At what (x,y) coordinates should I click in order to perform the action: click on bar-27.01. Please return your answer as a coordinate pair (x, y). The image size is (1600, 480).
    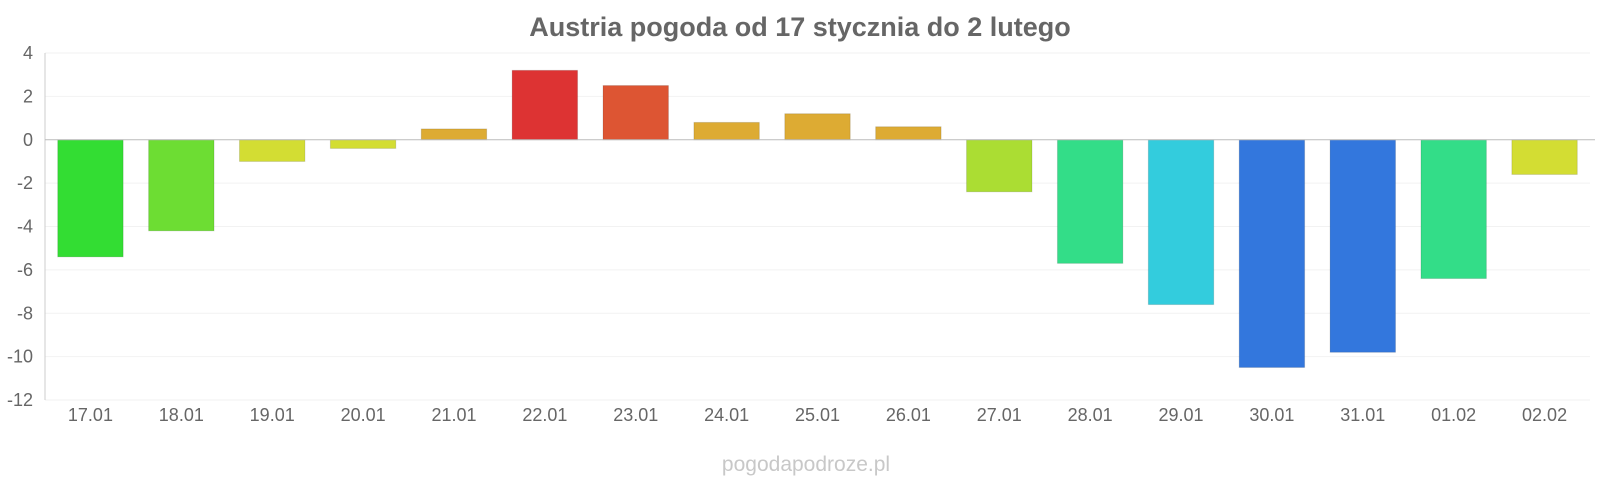
    Looking at the image, I should click on (999, 166).